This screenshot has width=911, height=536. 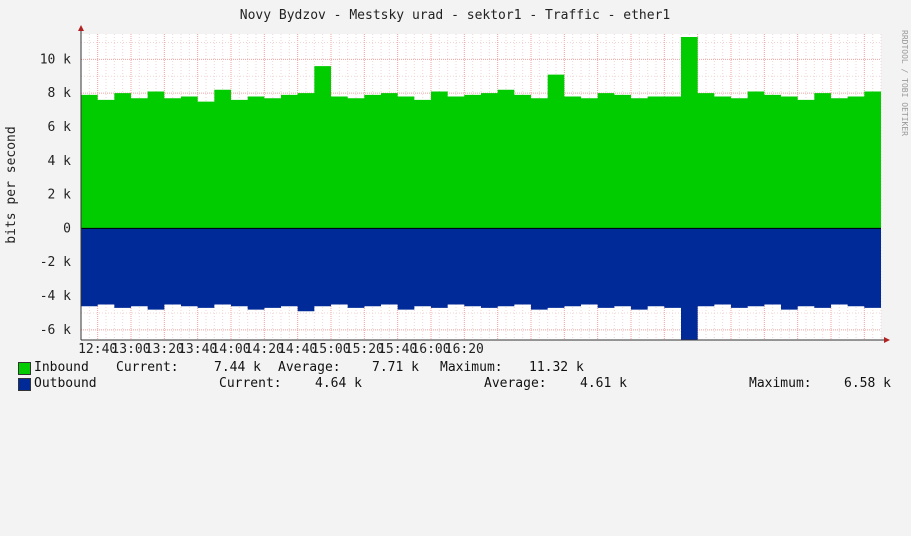 I want to click on inbound-average-label: Average:, so click(x=309, y=367).